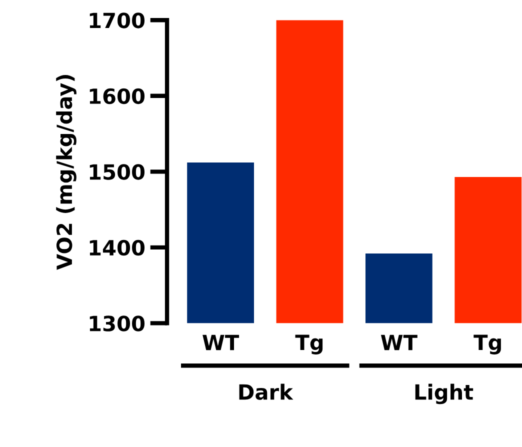 The width and height of the screenshot is (522, 447). What do you see at coordinates (117, 324) in the screenshot?
I see `y-tick-label: 1300` at bounding box center [117, 324].